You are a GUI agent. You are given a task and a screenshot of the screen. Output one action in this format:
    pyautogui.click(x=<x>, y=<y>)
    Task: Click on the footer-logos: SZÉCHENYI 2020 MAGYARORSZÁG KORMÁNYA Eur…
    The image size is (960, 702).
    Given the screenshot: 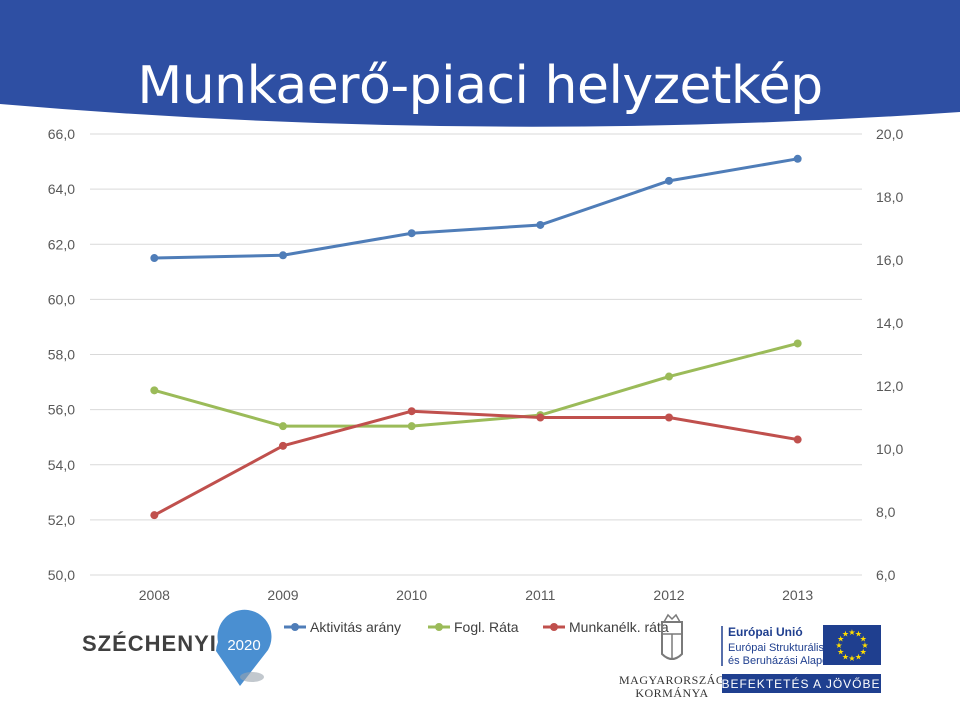 What is the action you would take?
    pyautogui.click(x=481, y=654)
    